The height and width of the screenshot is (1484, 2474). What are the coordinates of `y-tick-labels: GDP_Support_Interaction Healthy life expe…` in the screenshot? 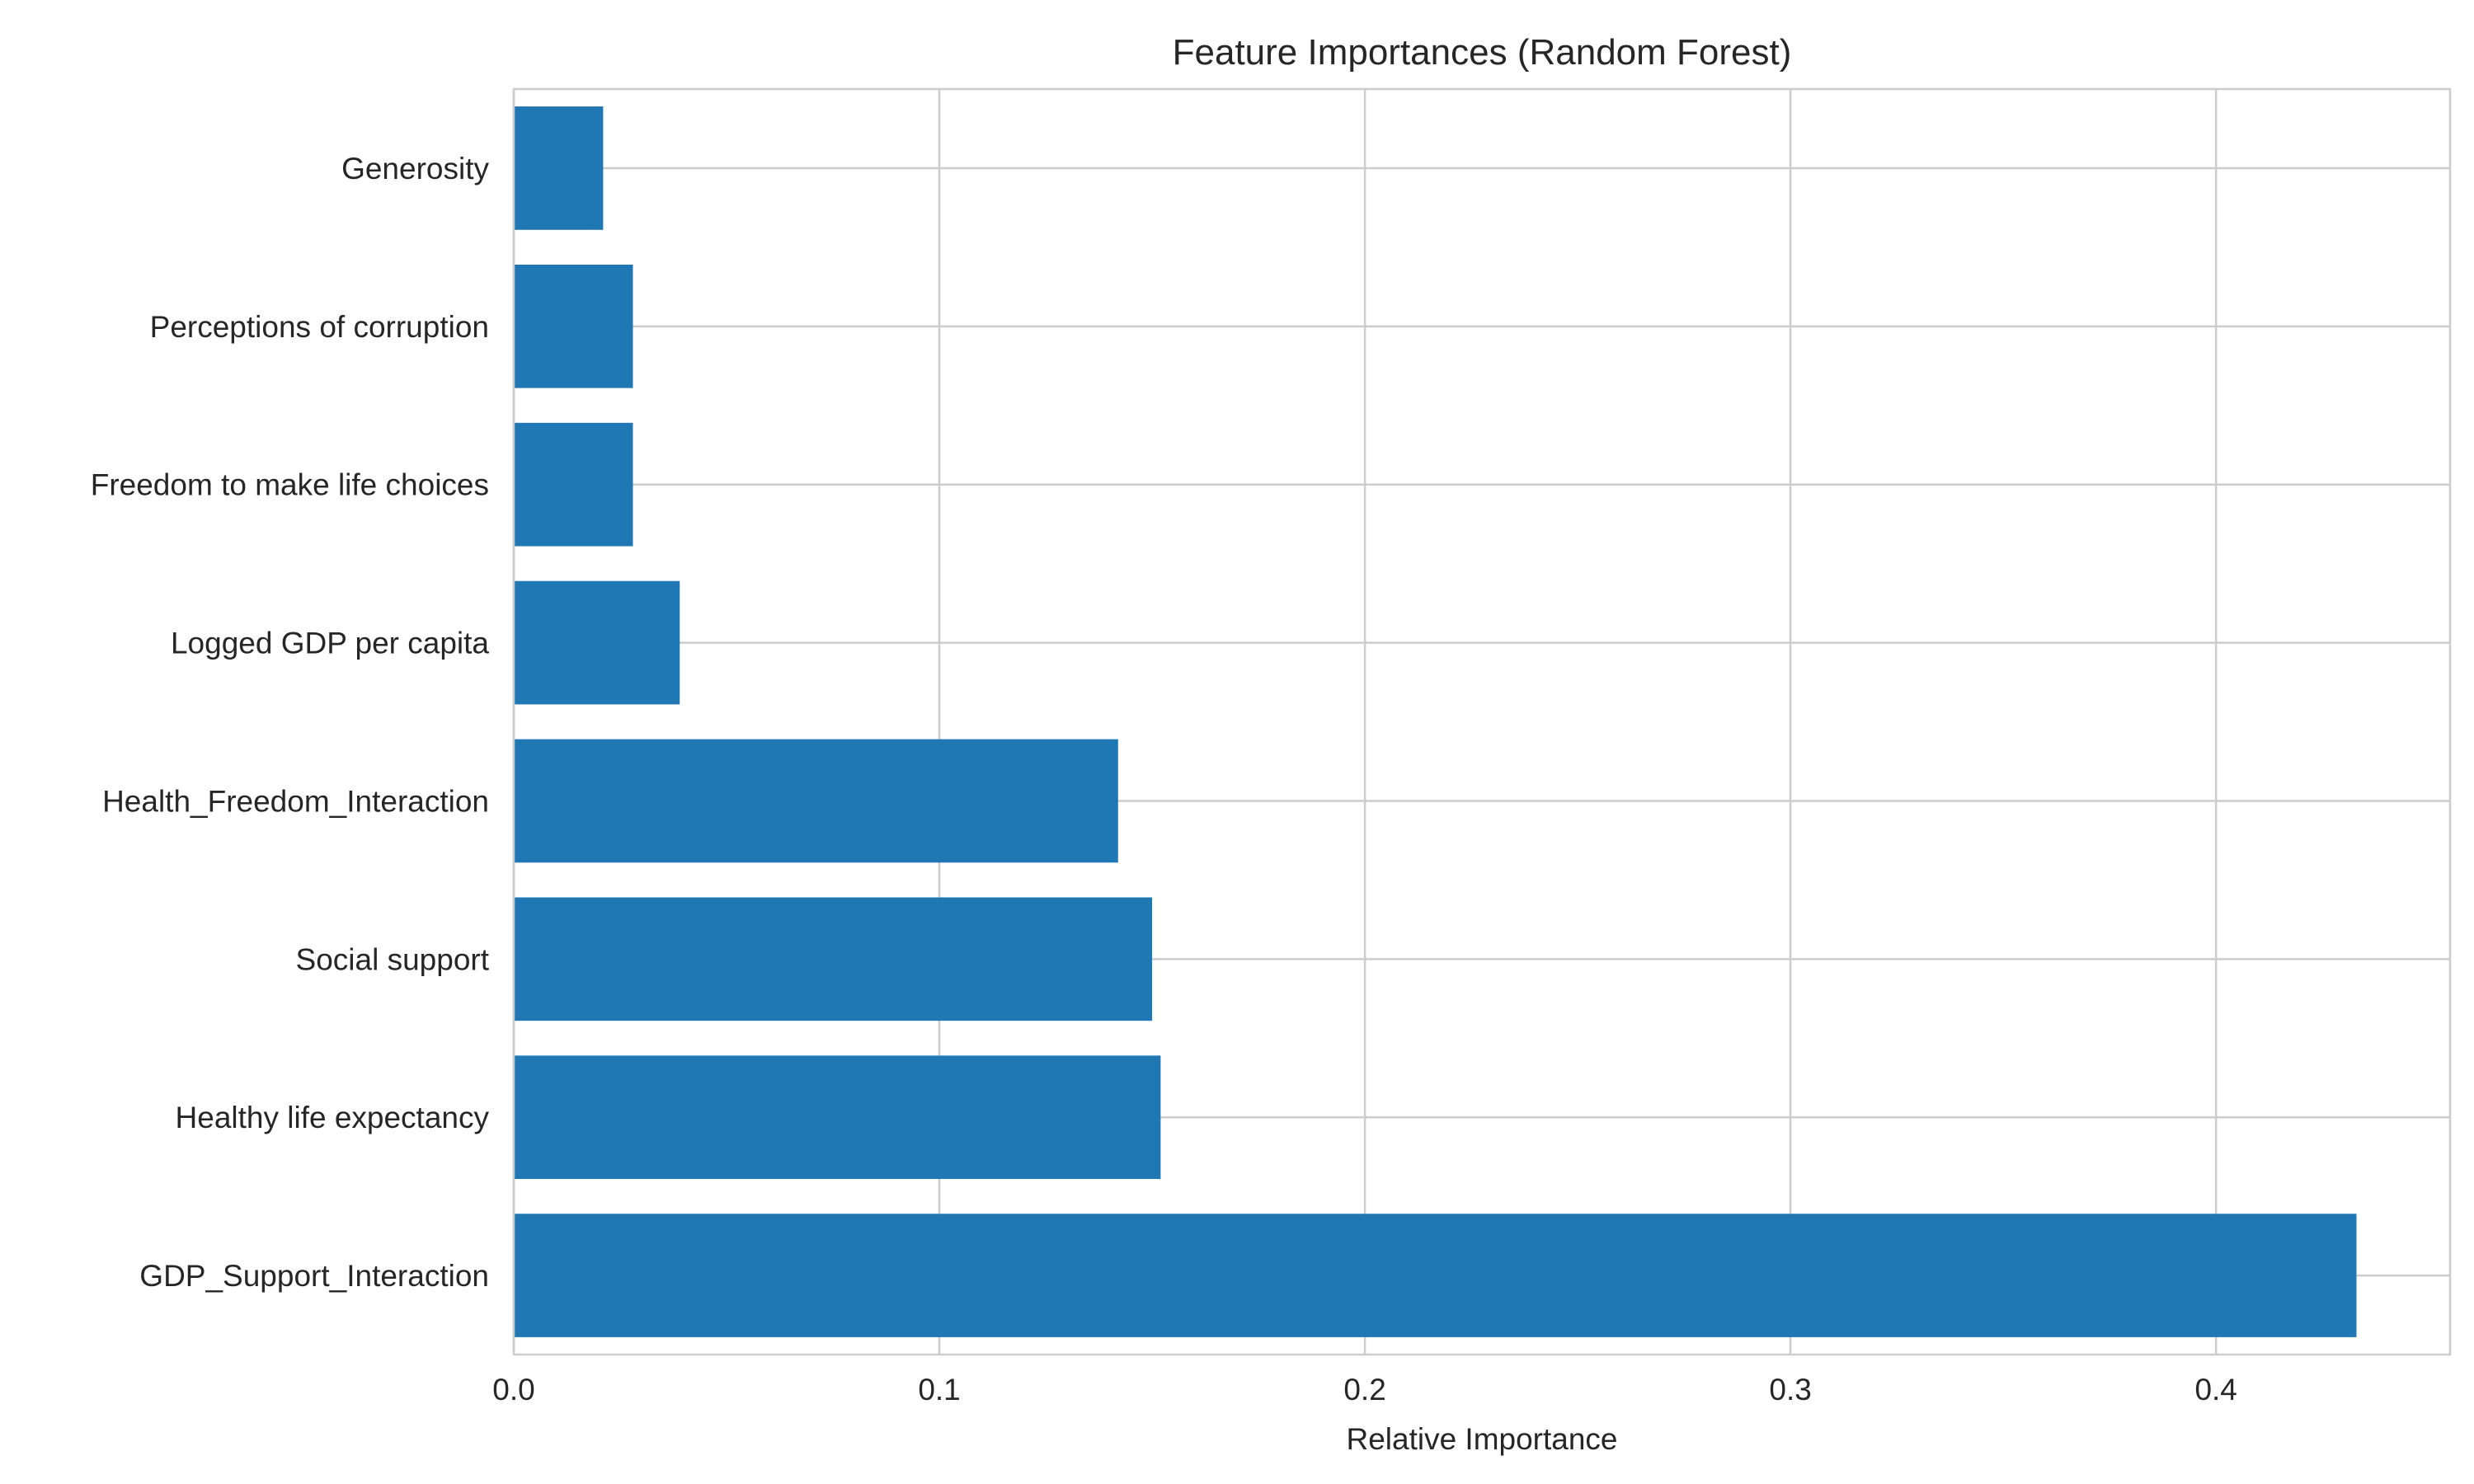 It's located at (290, 722).